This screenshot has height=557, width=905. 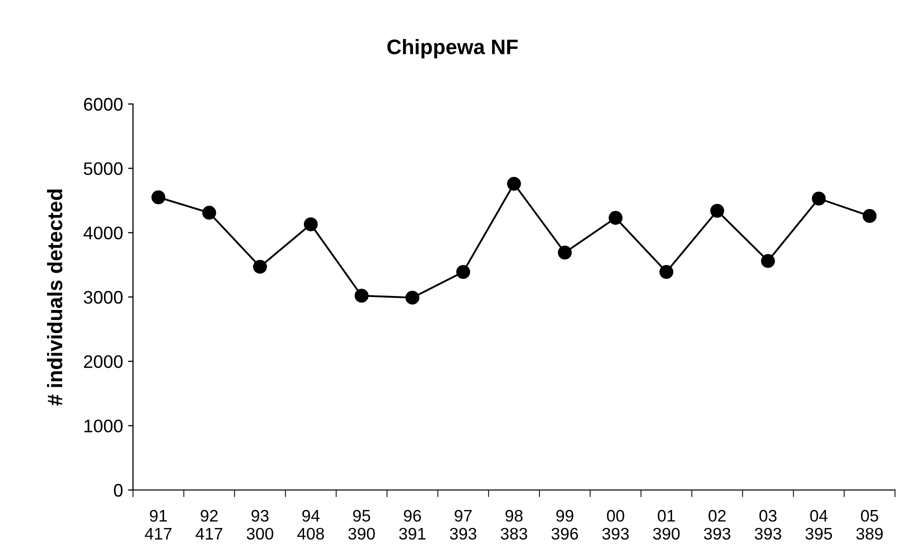 I want to click on x-tick-label: 03 393, so click(x=768, y=525).